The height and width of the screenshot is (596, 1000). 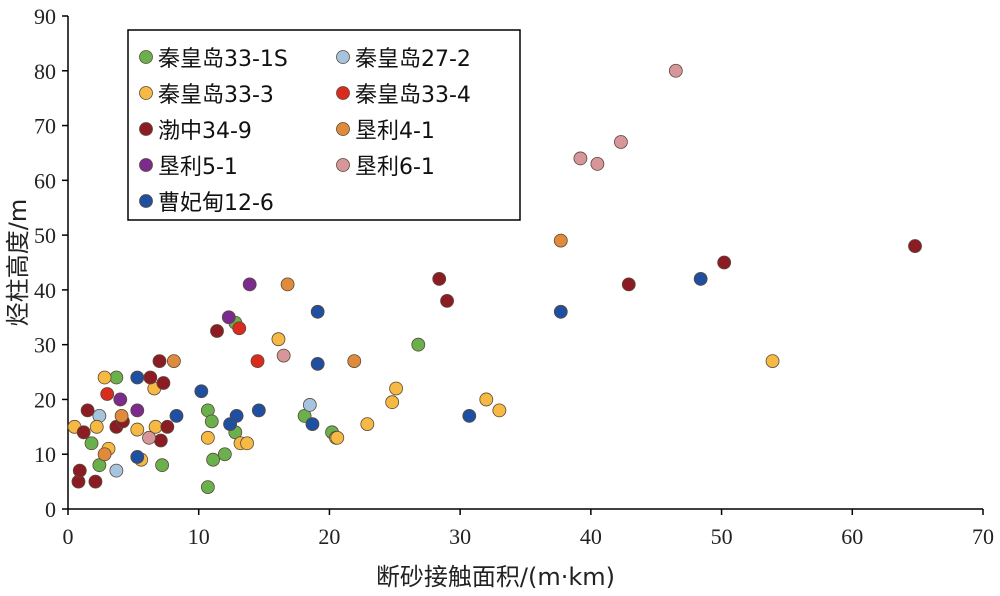 I want to click on legend-label: 秦皇岛27-2, so click(x=413, y=59).